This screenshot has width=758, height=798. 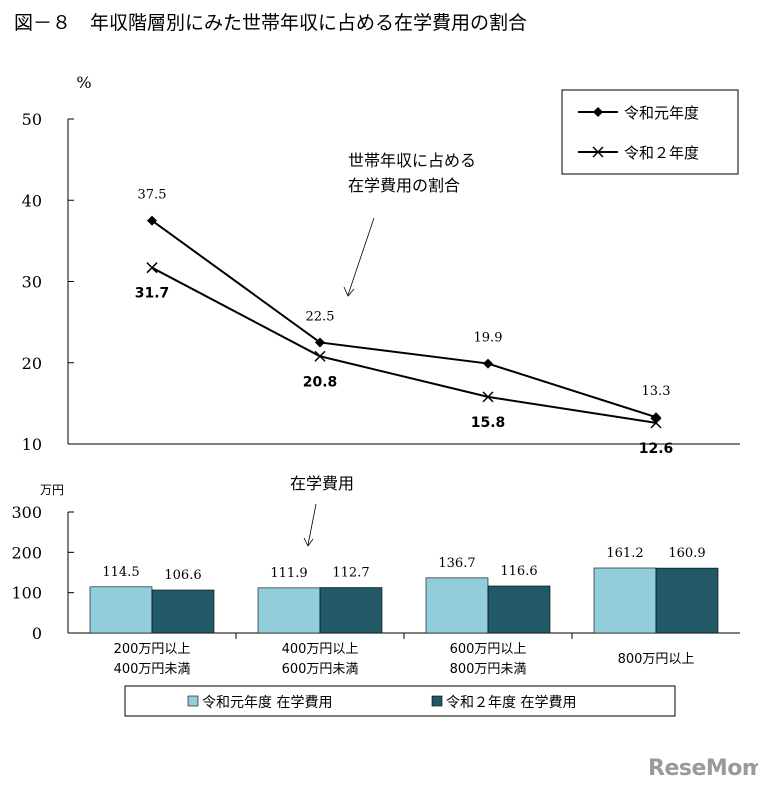 I want to click on legend-diamond-marker, so click(x=598, y=112).